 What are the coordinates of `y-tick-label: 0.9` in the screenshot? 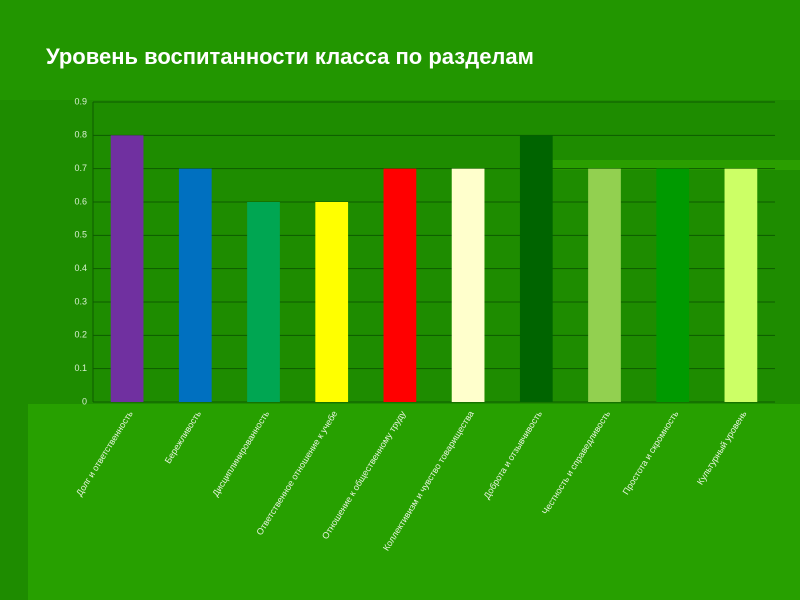 It's located at (80, 101).